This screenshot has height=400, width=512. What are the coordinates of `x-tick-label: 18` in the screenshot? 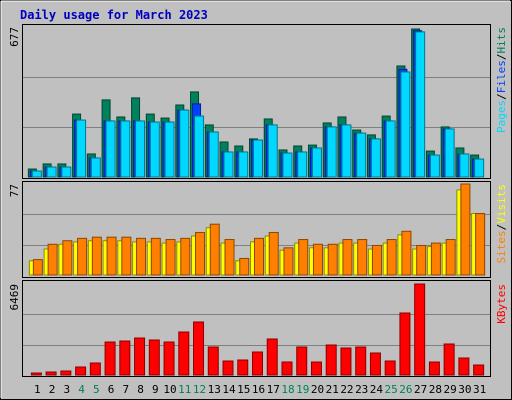 It's located at (287, 389).